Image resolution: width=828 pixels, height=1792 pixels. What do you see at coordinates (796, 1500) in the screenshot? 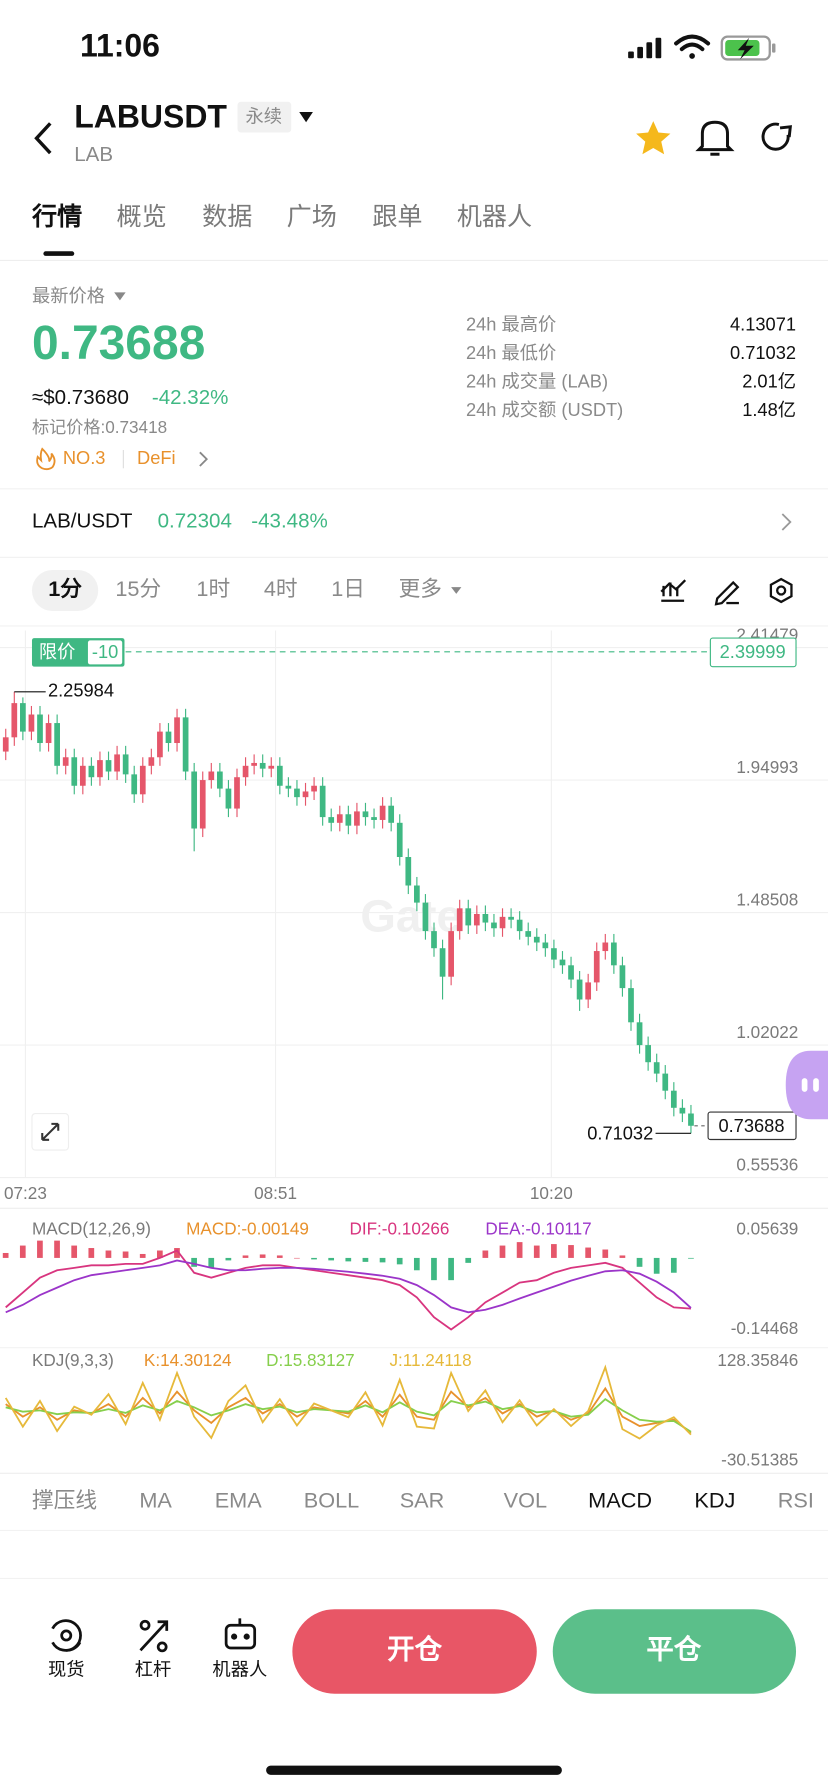
I see `indicator-tab: RSI` at bounding box center [796, 1500].